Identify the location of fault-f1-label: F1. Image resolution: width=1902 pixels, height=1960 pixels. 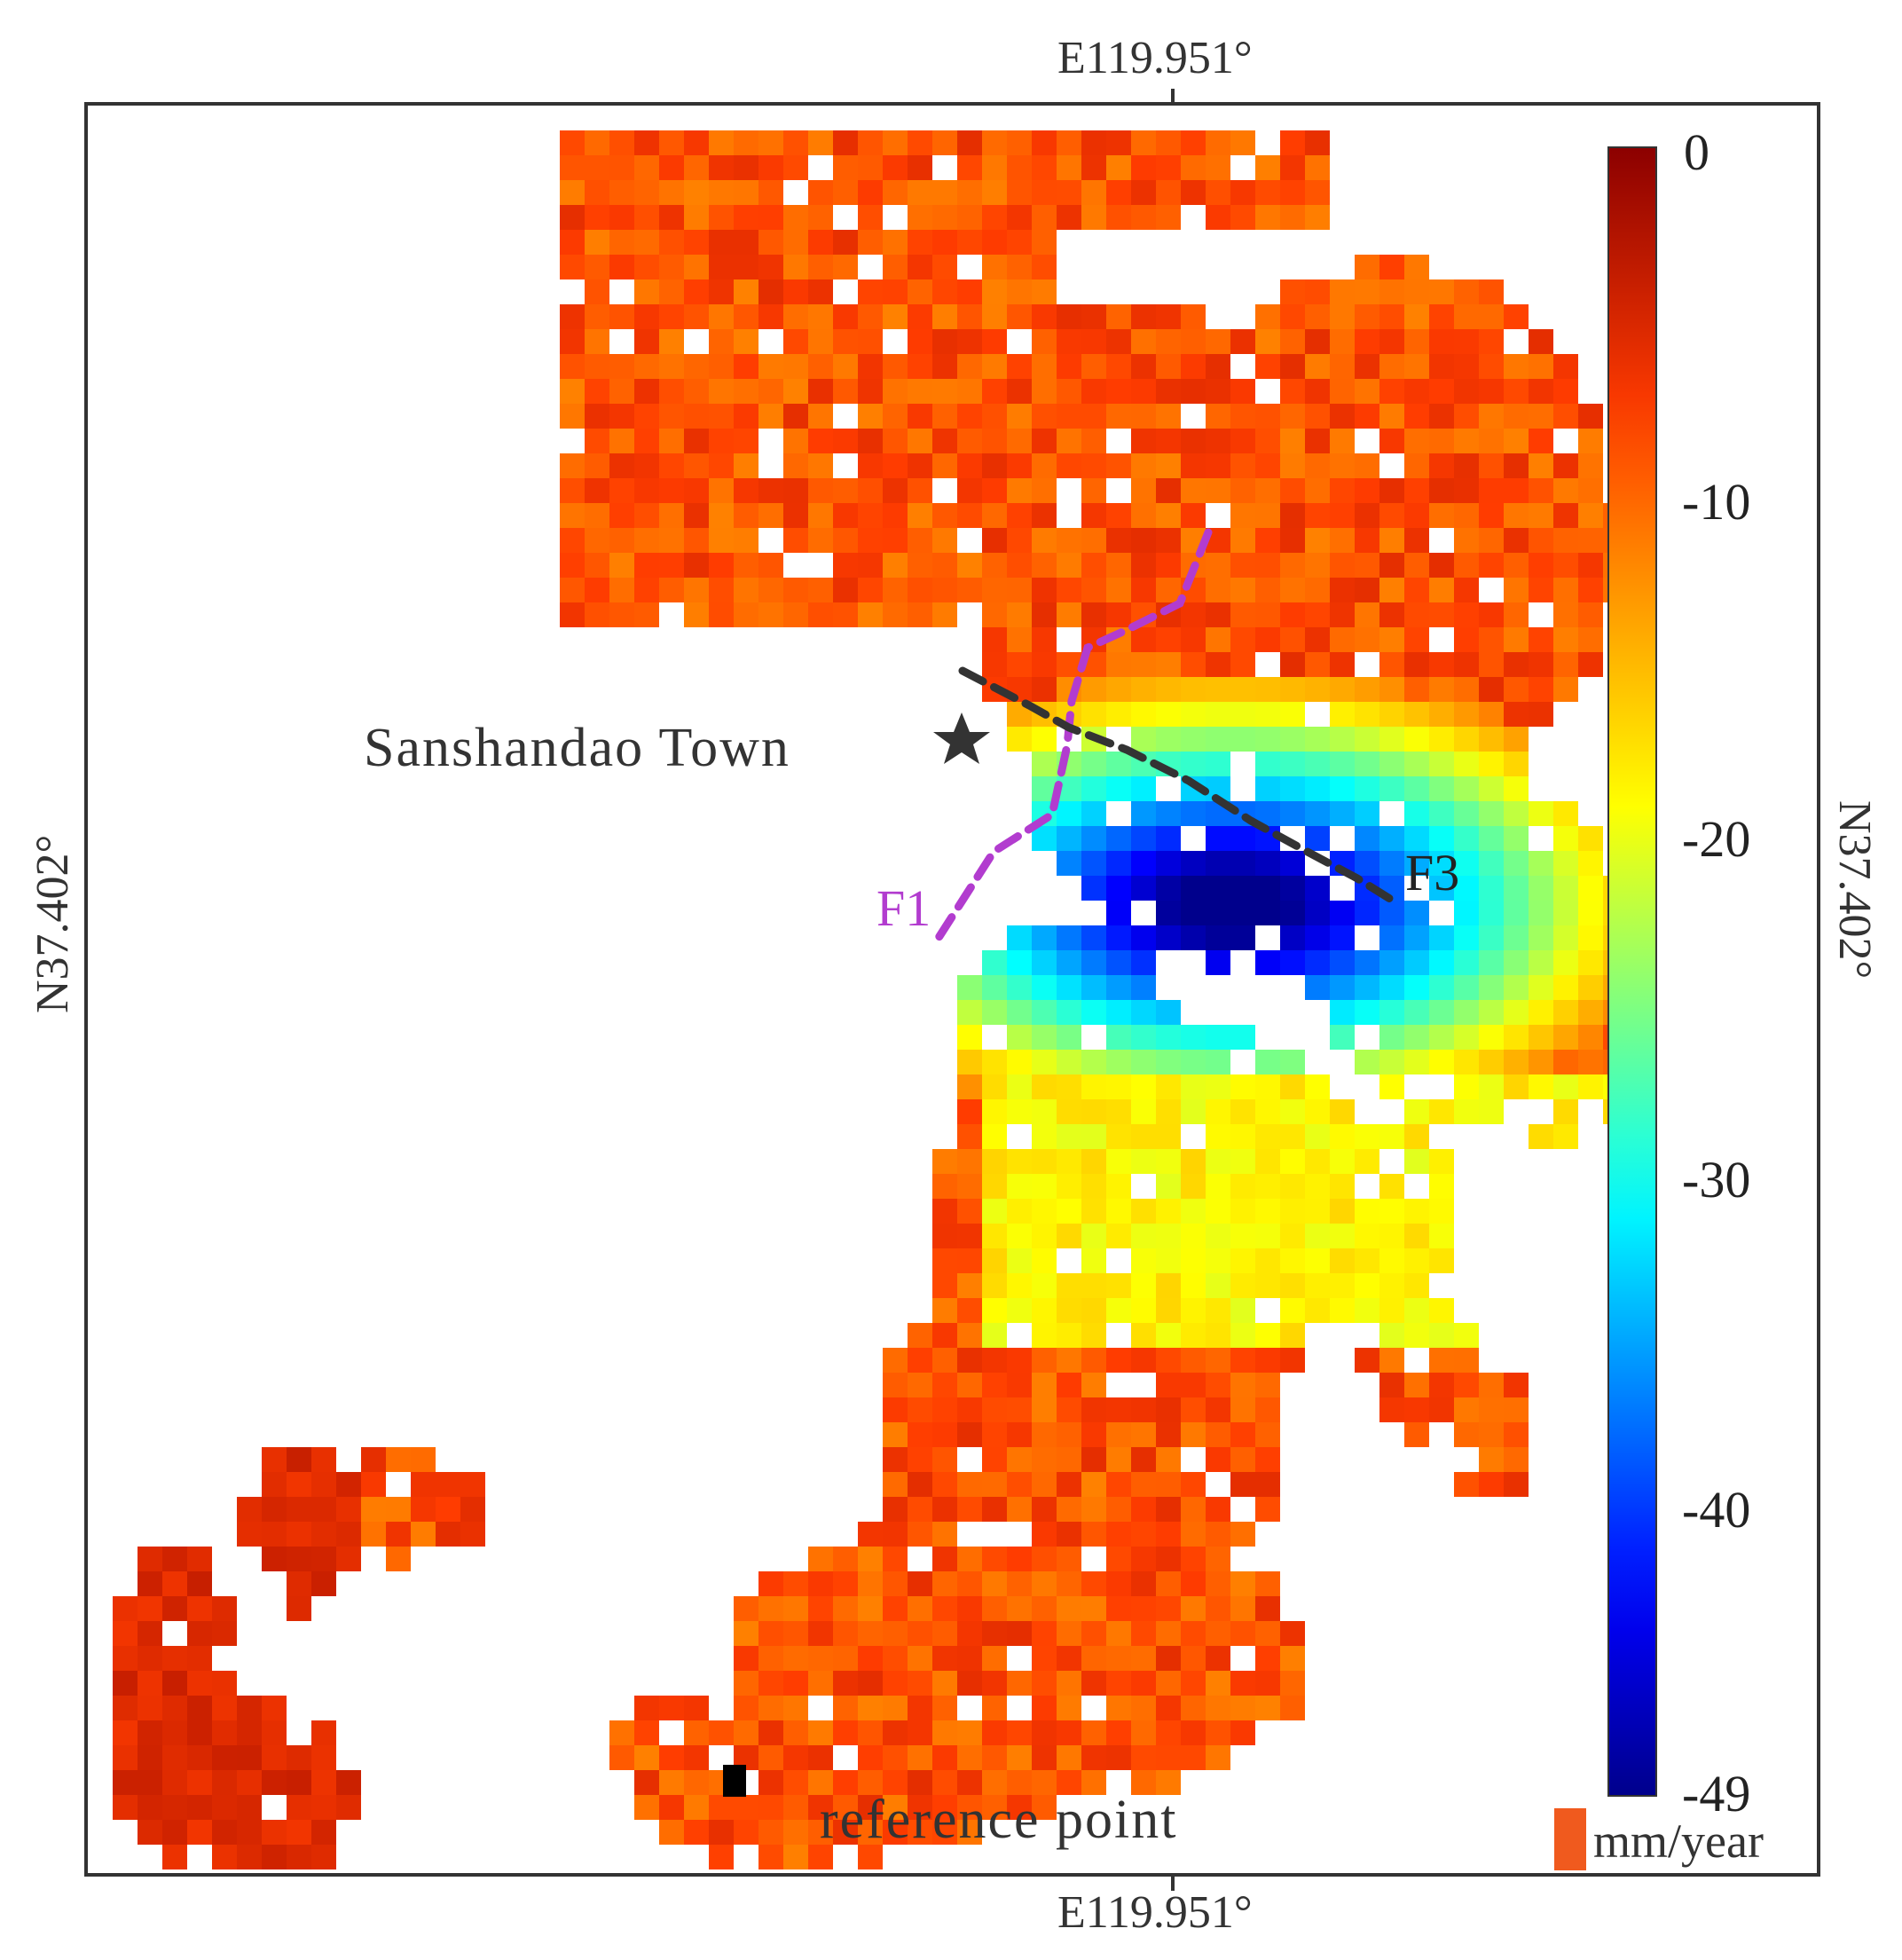
(904, 908).